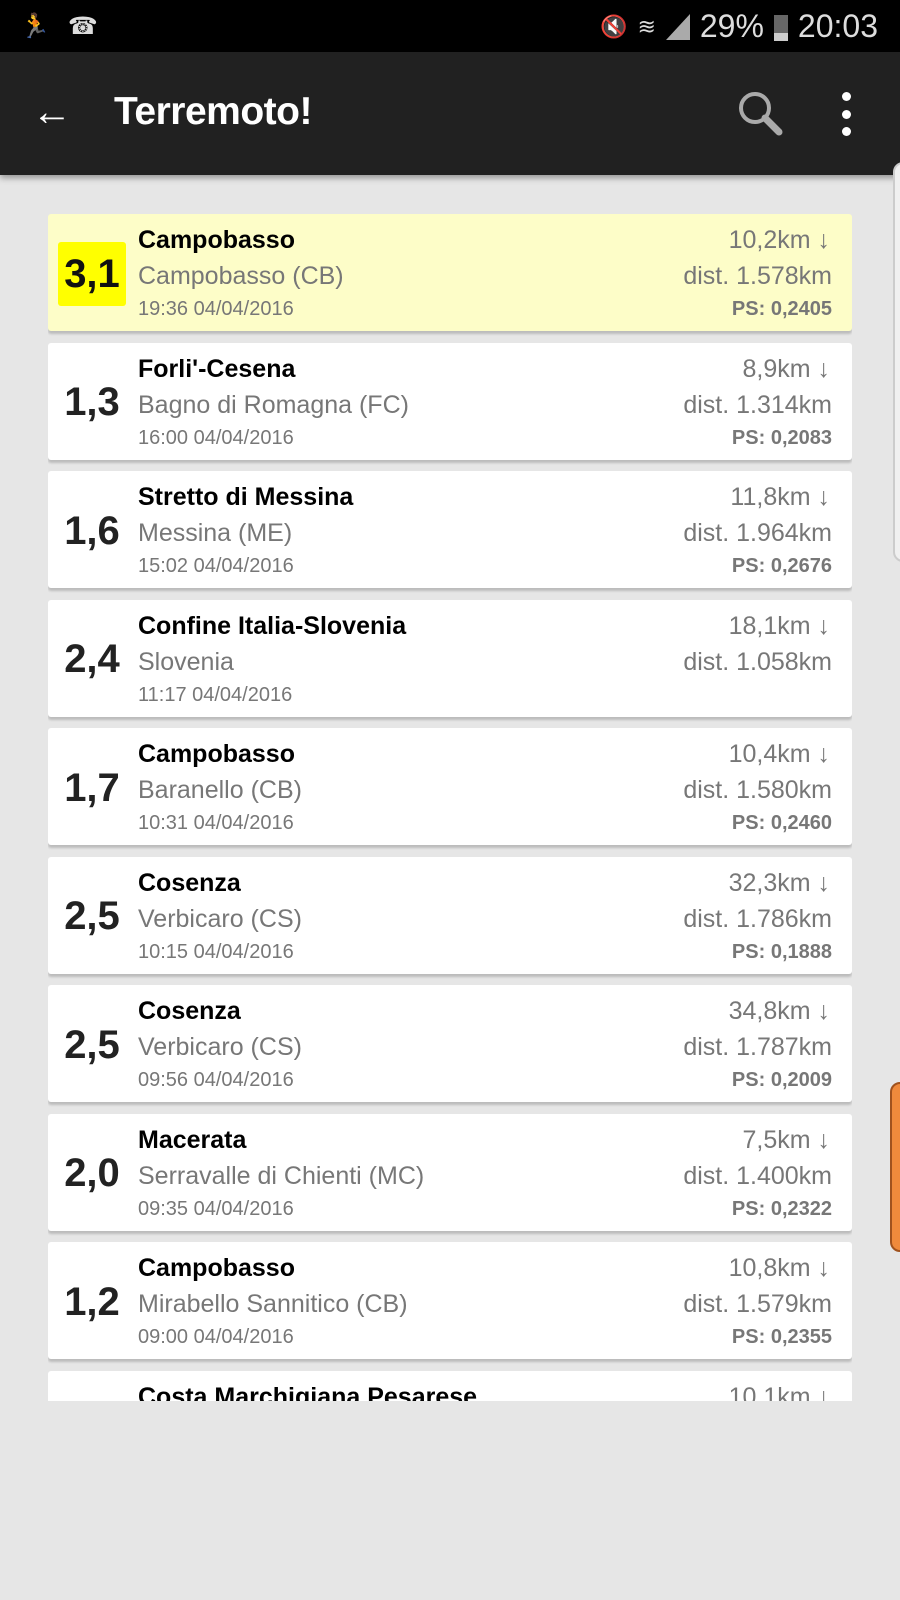 This screenshot has width=900, height=1600. I want to click on place-name: Mirabello Sannitico (CB), so click(273, 1304).